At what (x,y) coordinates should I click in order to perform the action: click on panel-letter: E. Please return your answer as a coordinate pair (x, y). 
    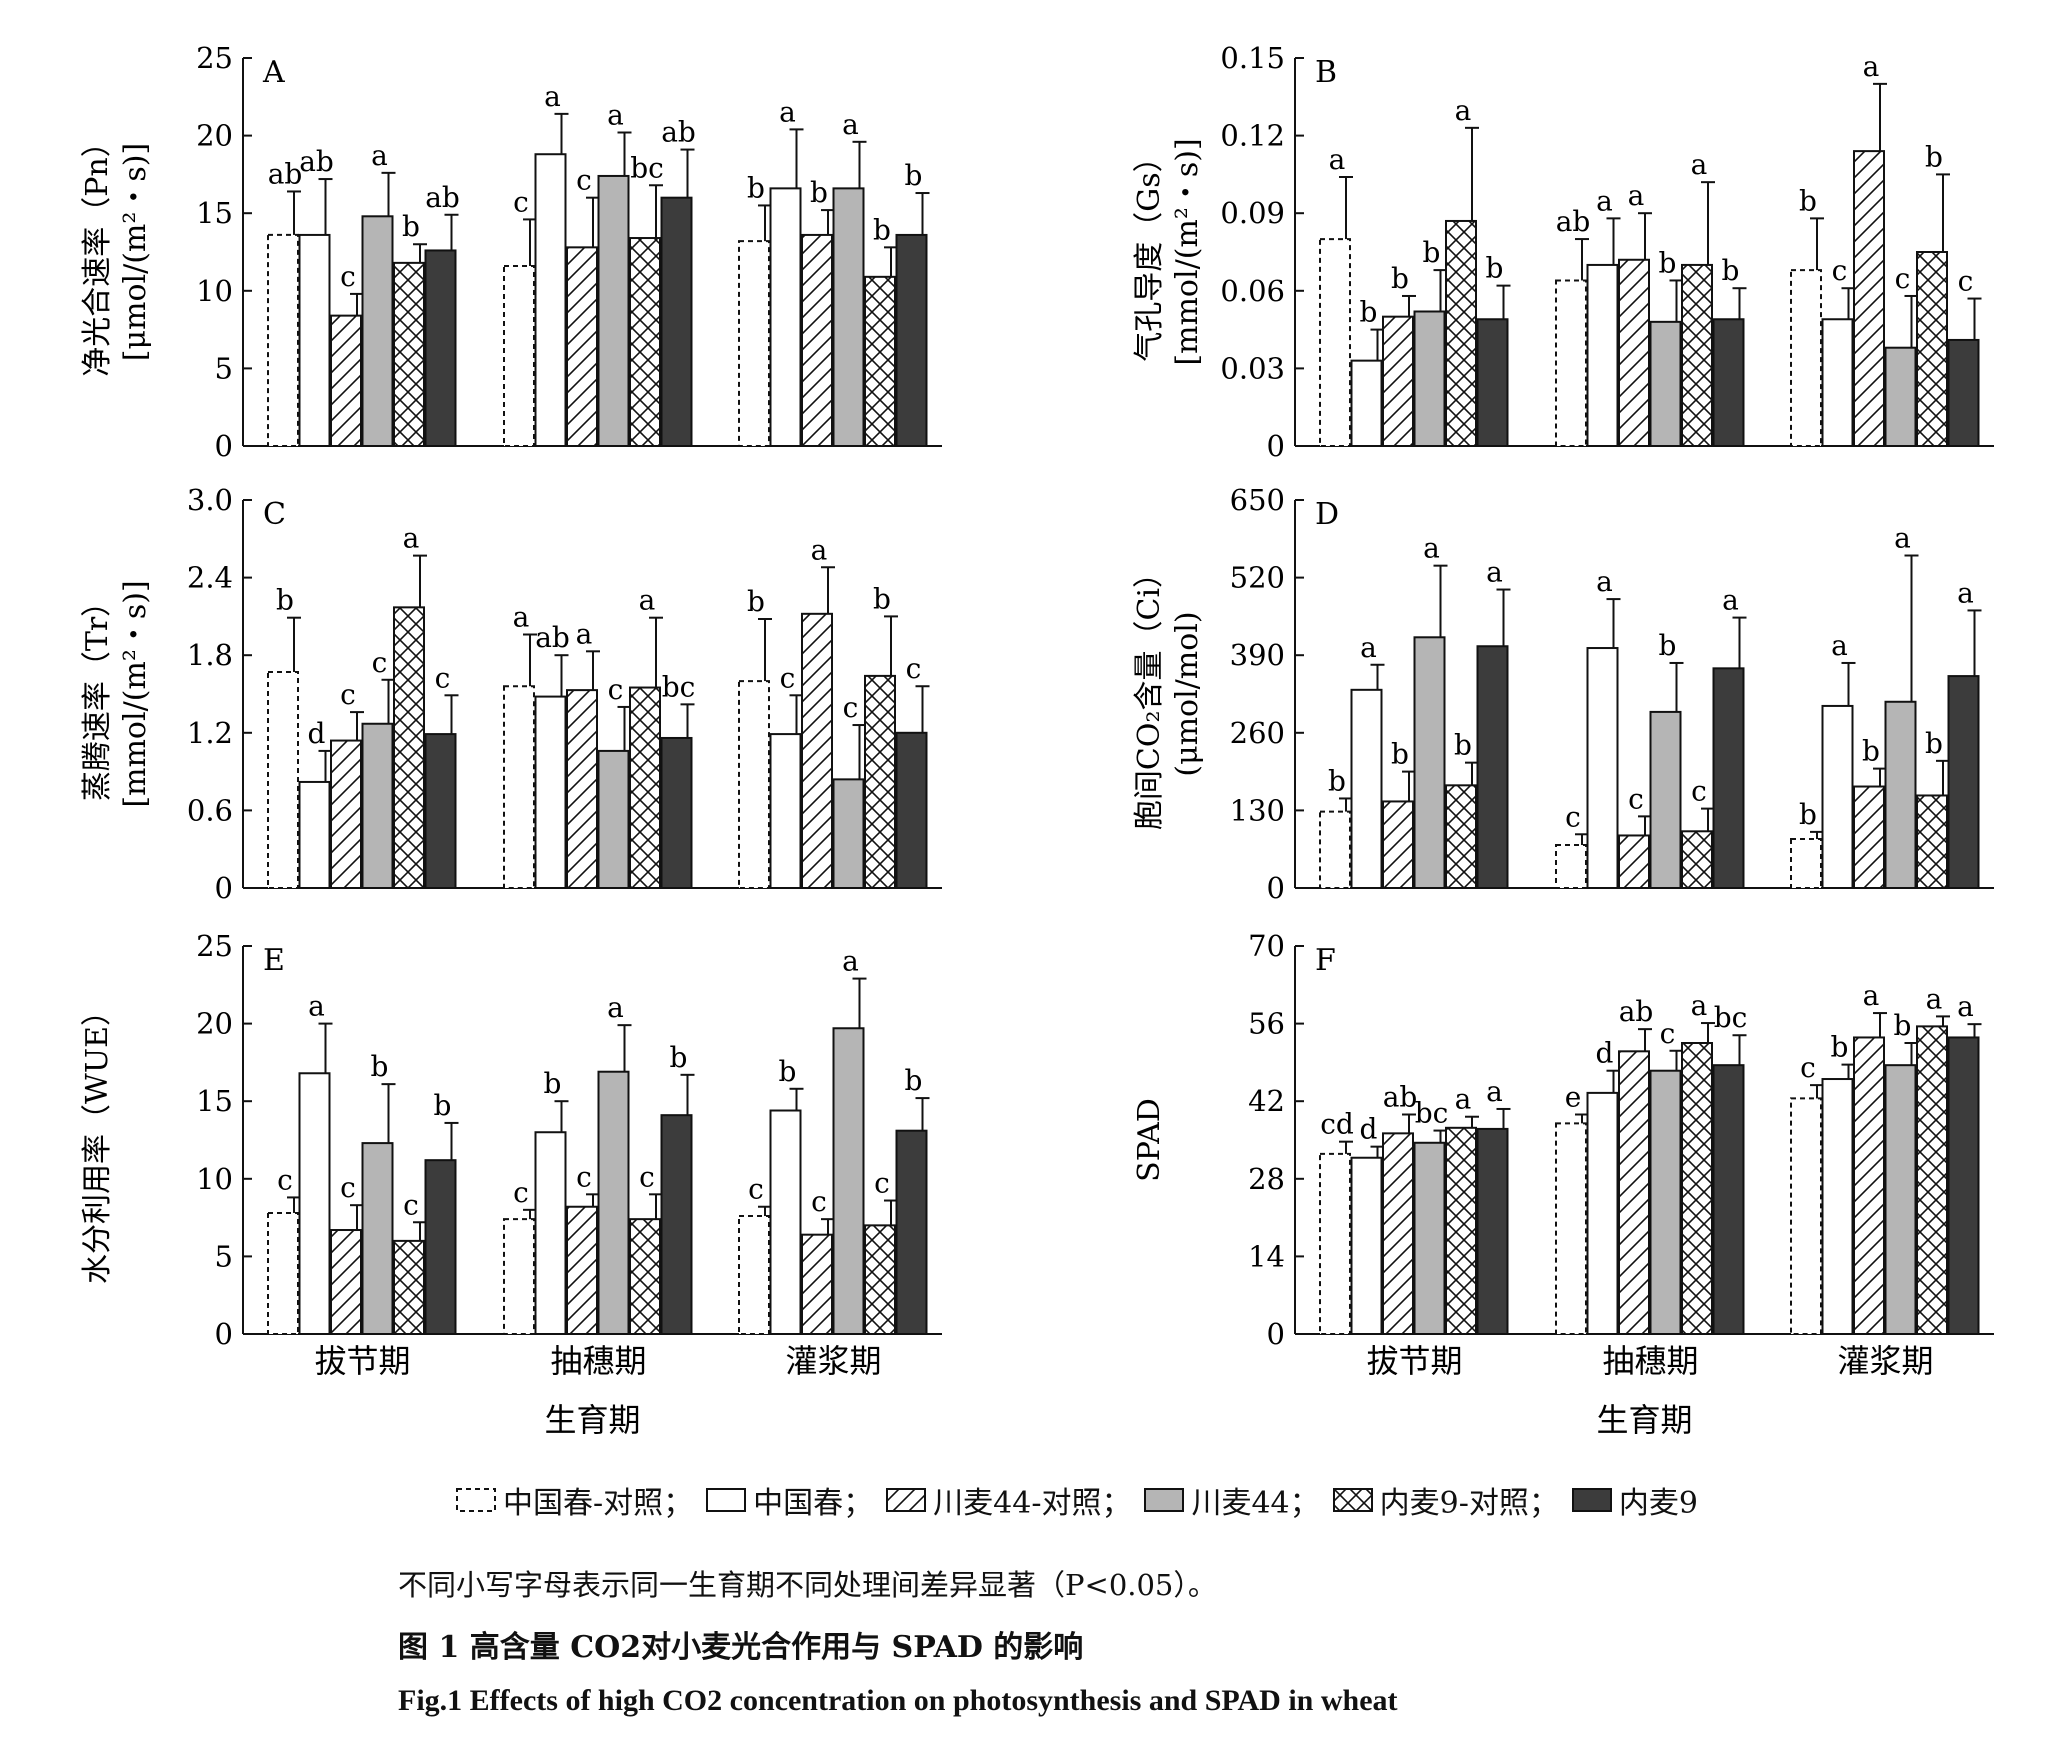
    Looking at the image, I should click on (274, 960).